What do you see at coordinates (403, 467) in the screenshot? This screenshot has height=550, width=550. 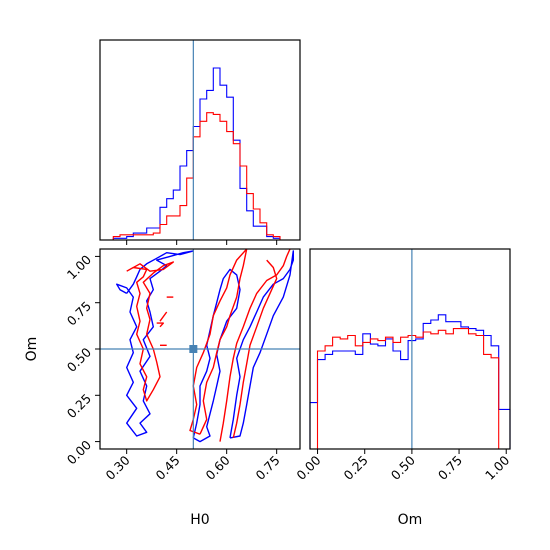 I see `hist-Om-xtick-label: 0.50` at bounding box center [403, 467].